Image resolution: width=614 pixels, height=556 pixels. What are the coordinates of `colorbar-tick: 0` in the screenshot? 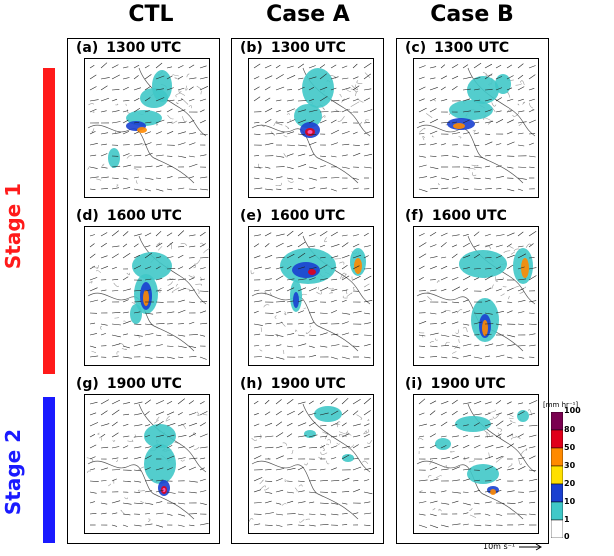 It's located at (567, 536).